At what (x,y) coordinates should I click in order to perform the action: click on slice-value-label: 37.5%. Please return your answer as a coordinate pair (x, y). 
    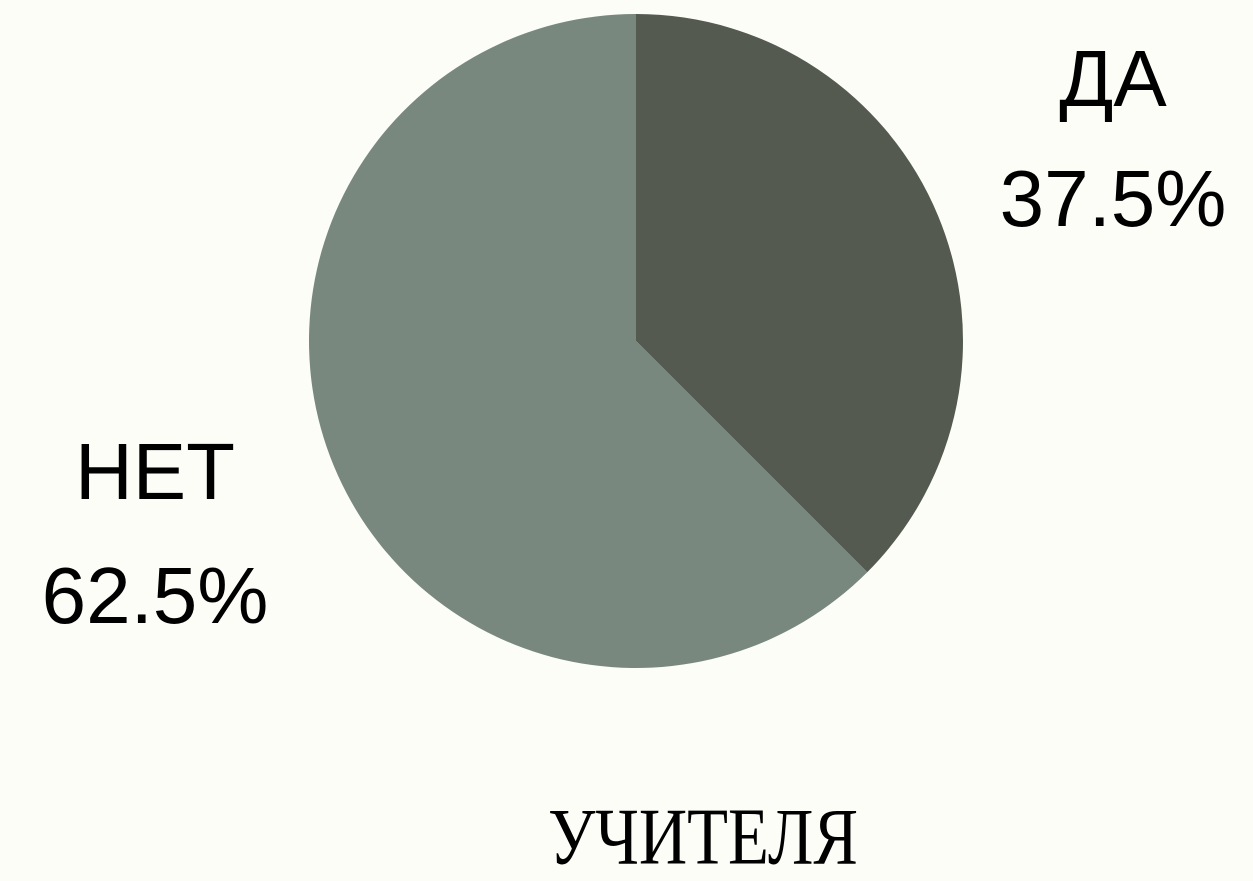
    Looking at the image, I should click on (1113, 198).